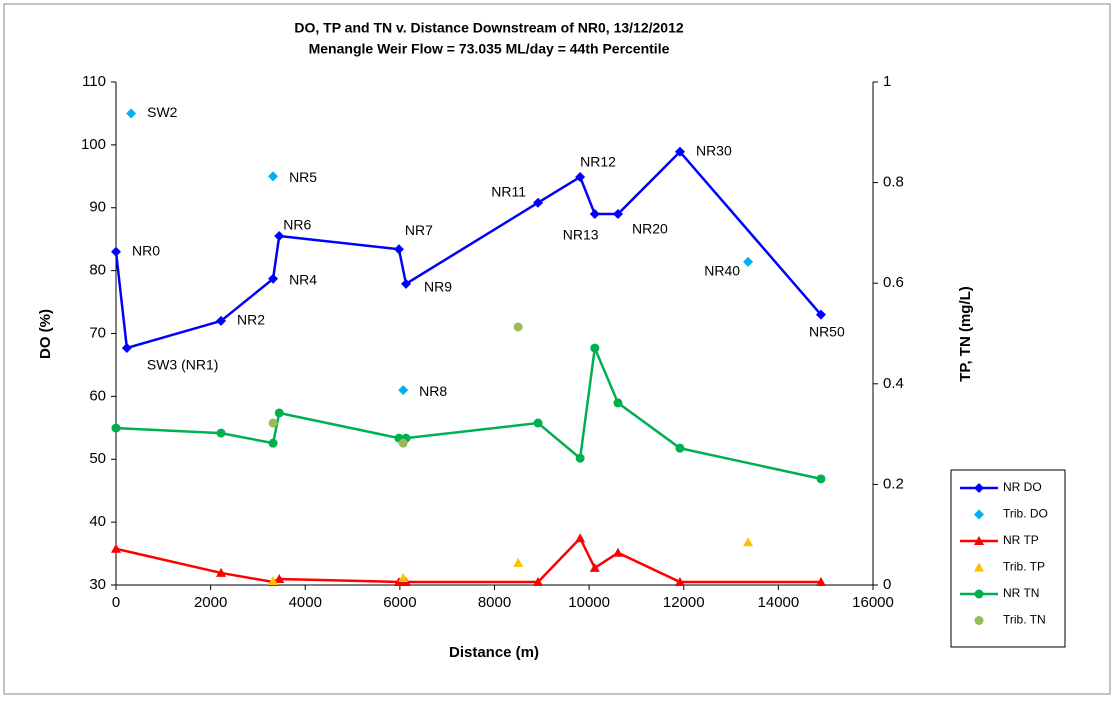  I want to click on legend, so click(1008, 558).